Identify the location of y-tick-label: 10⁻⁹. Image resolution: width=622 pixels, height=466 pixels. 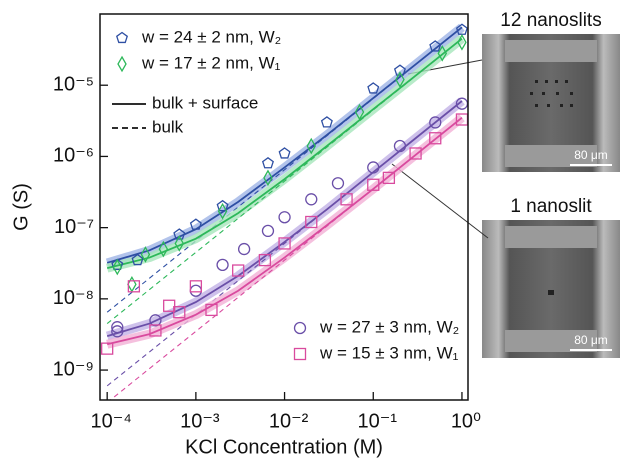
(73, 369).